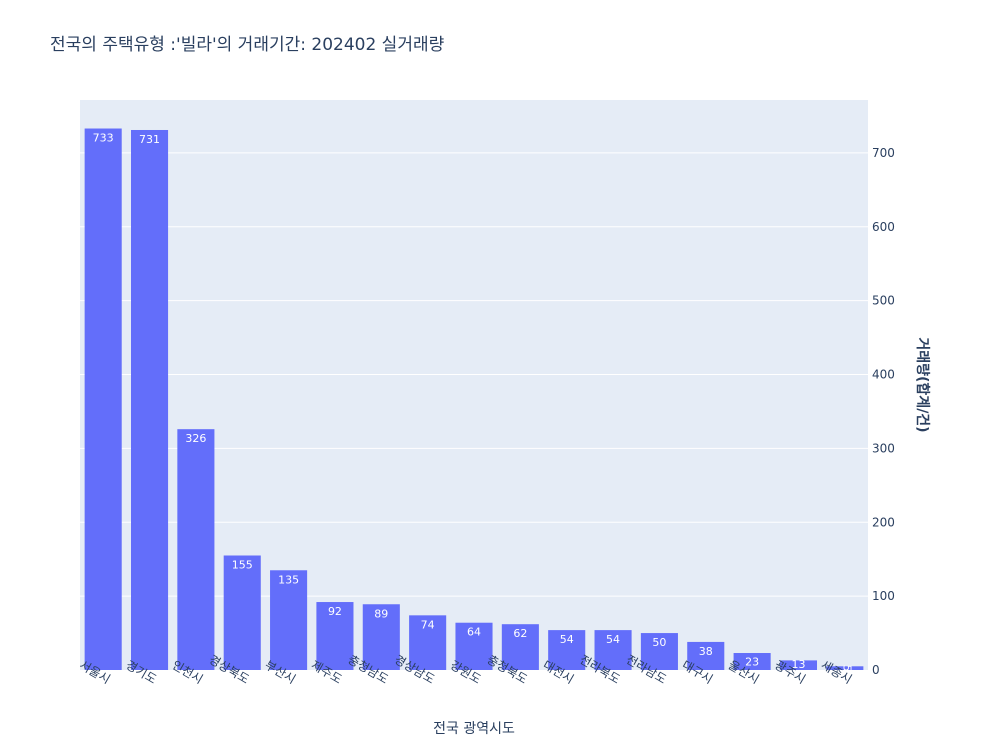 Image resolution: width=1000 pixels, height=750 pixels. What do you see at coordinates (883, 375) in the screenshot?
I see `y-tick-label: 400` at bounding box center [883, 375].